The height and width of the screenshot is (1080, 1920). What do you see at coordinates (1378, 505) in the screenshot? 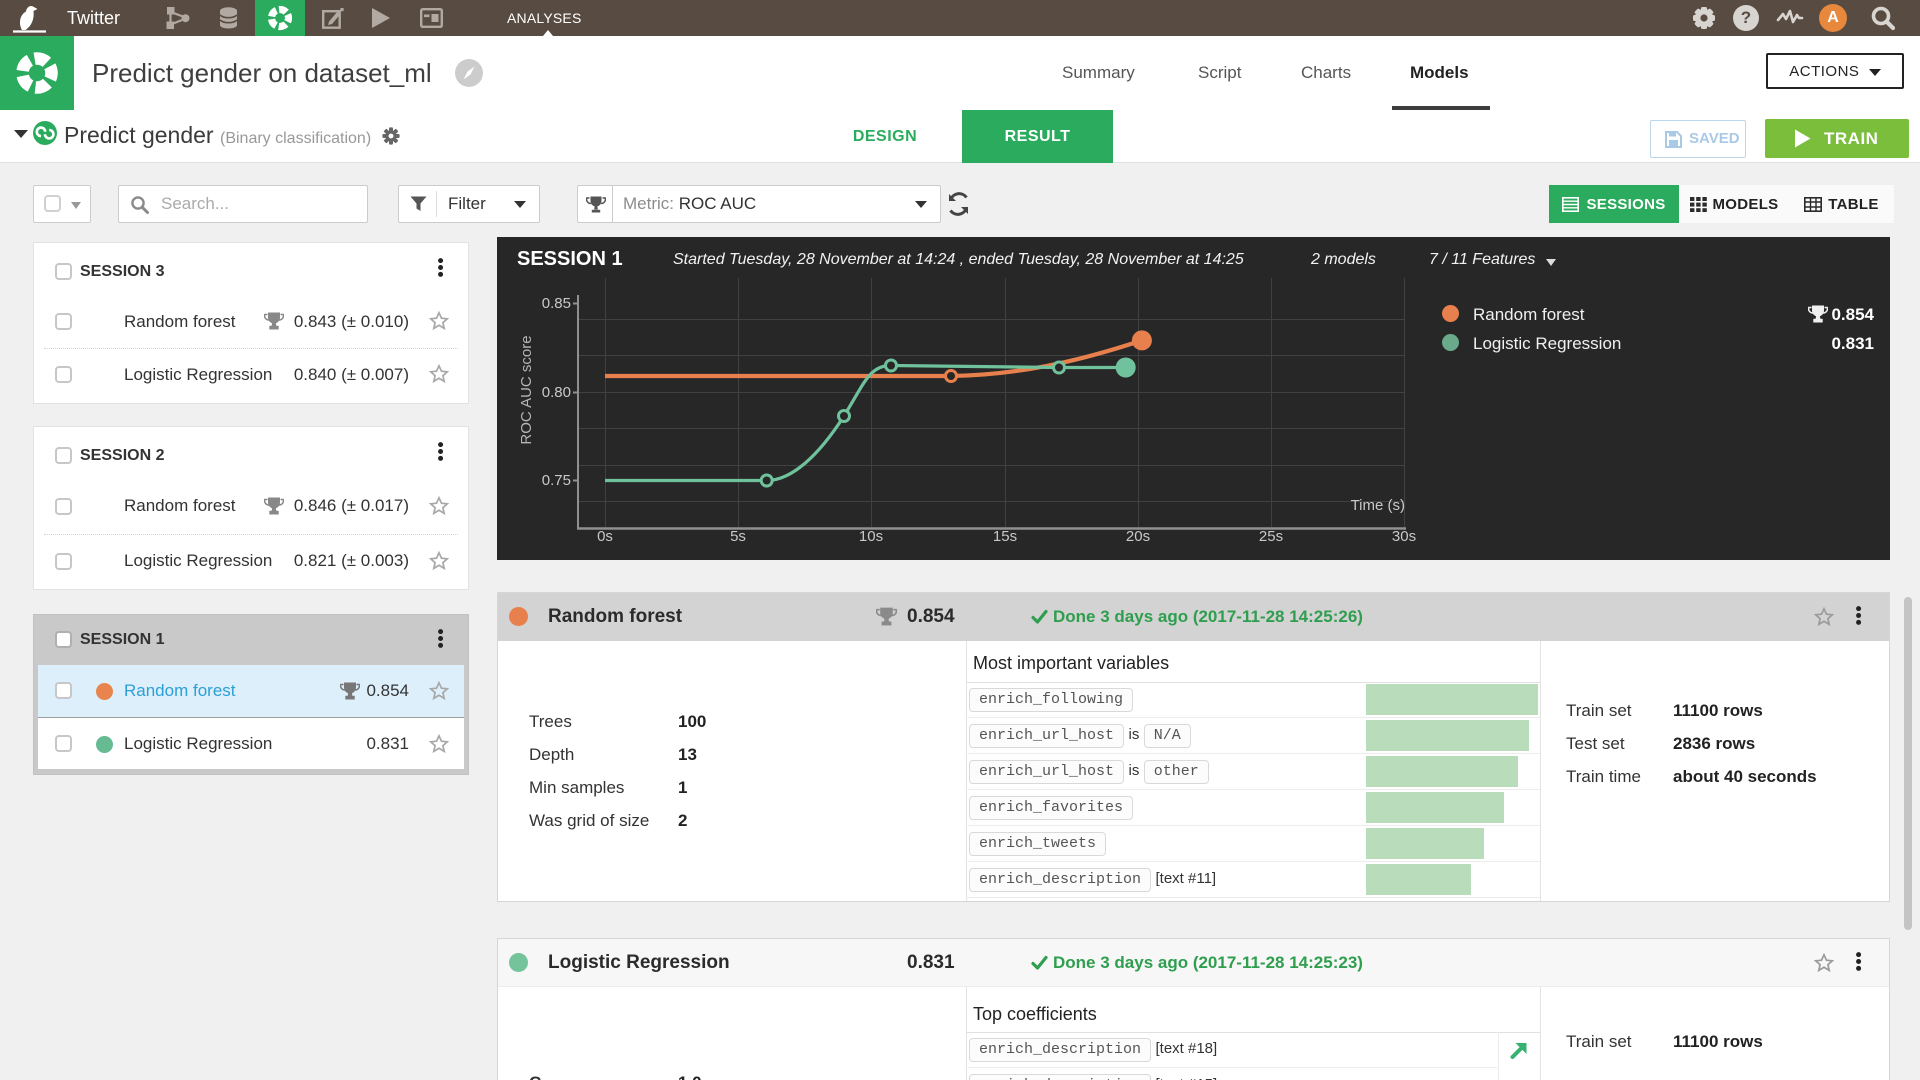
I see `svg-text: Time (s)` at bounding box center [1378, 505].